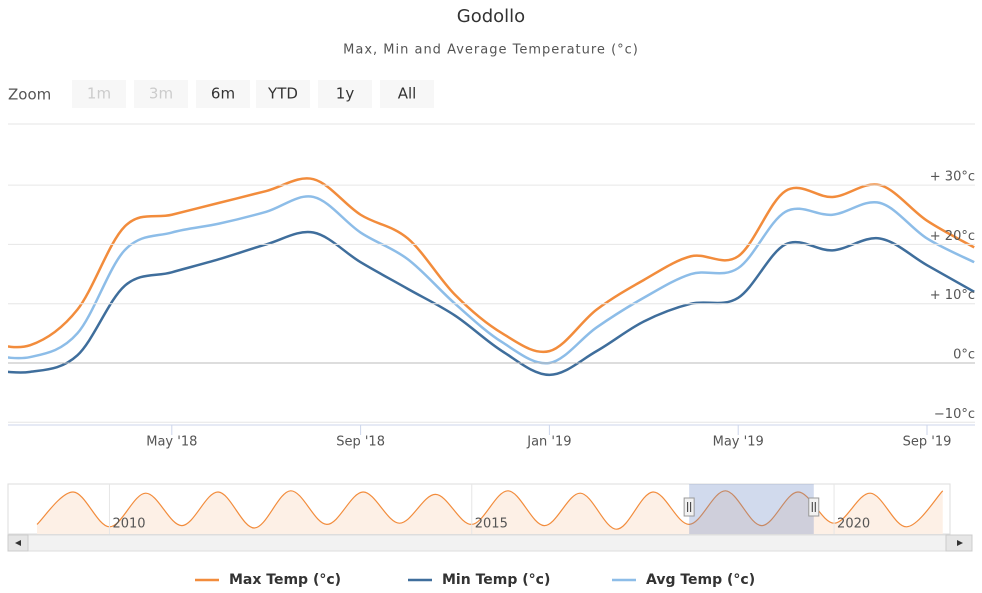 This screenshot has width=982, height=593. What do you see at coordinates (29, 95) in the screenshot?
I see `zoom-label: Zoom` at bounding box center [29, 95].